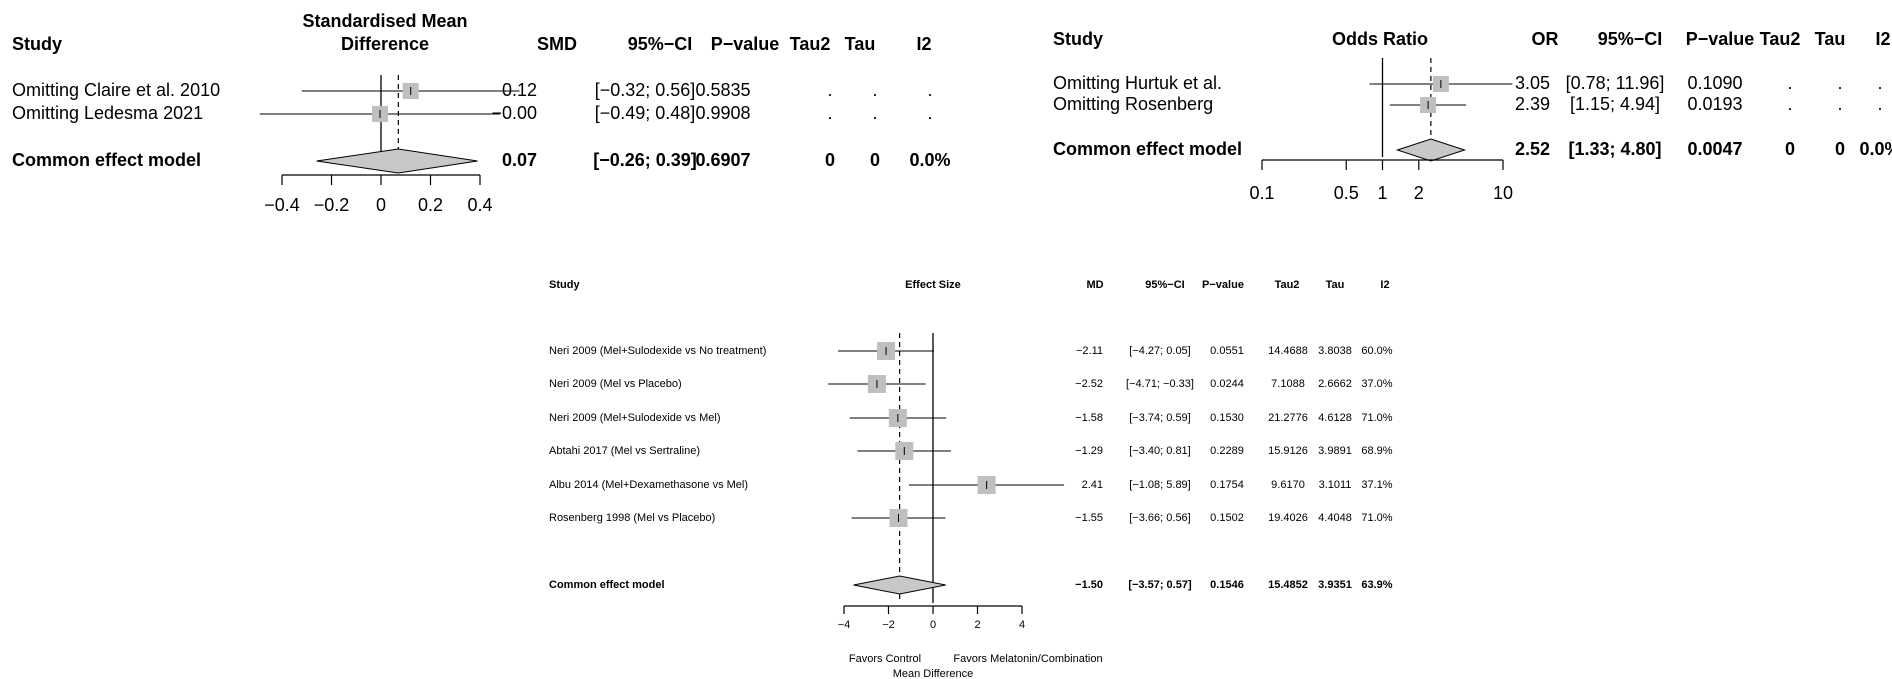  Describe the element at coordinates (1089, 418) in the screenshot. I see `estimate-value: −1.58` at that location.